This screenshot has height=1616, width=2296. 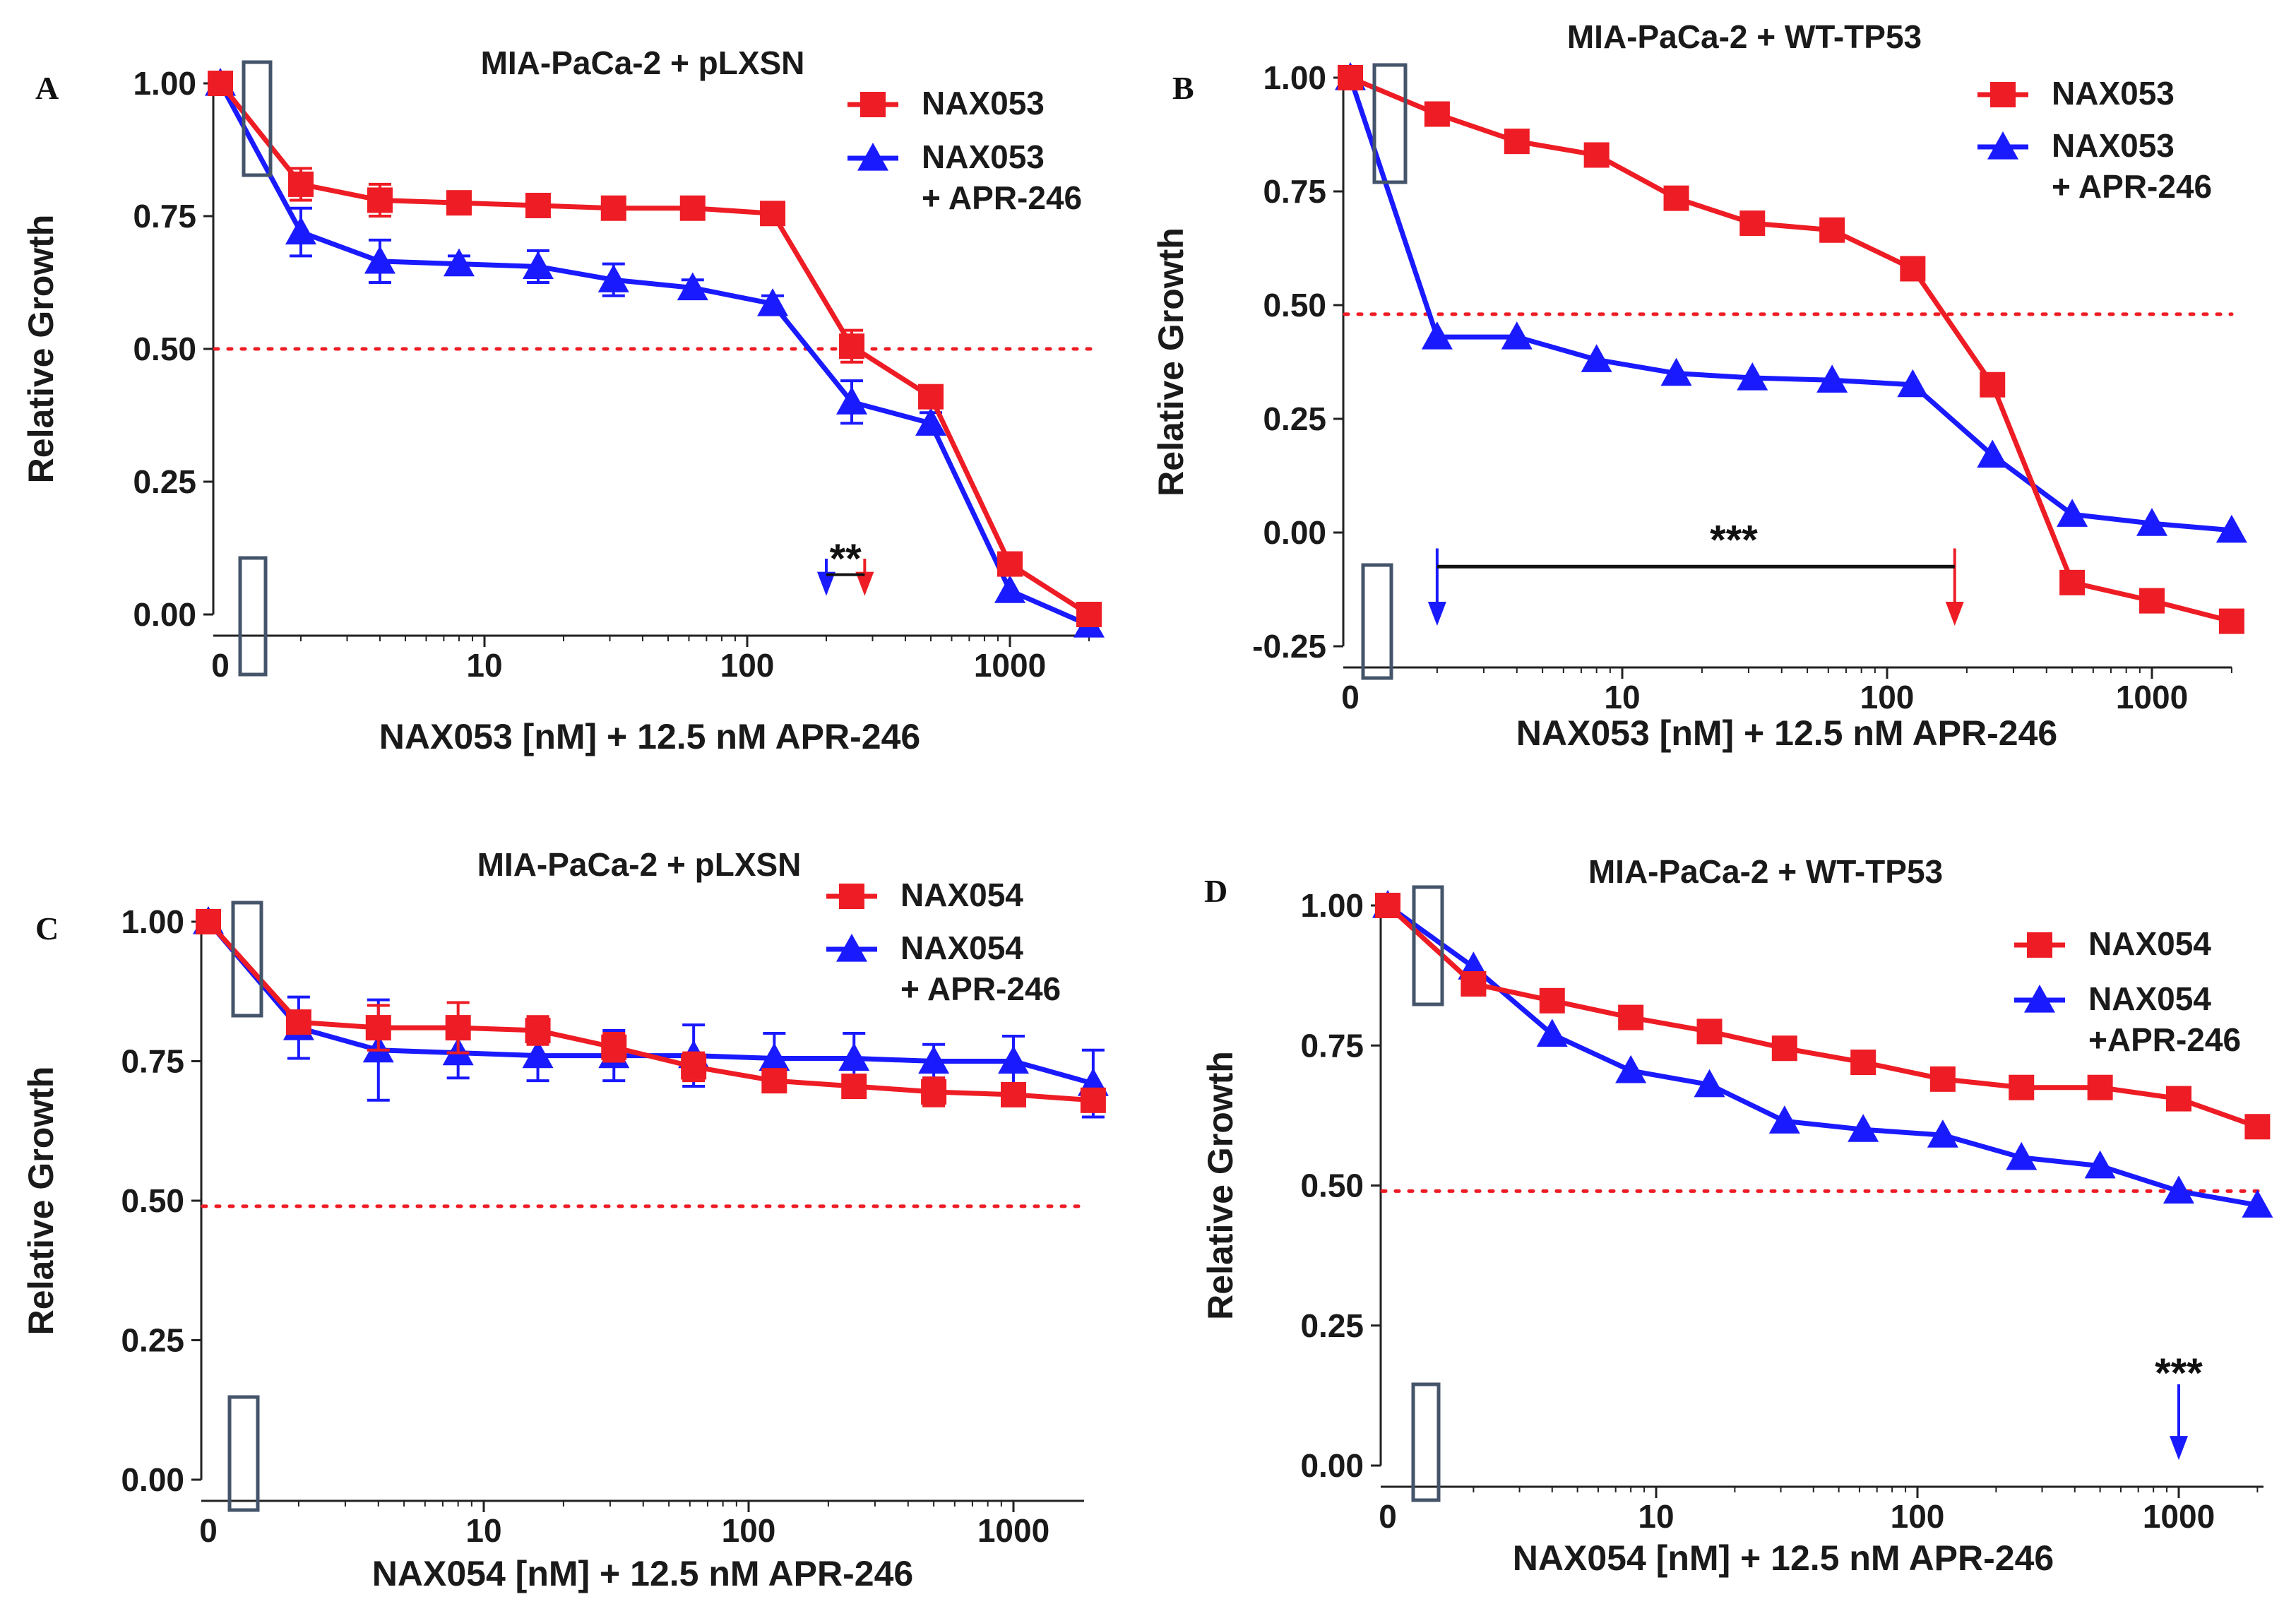 What do you see at coordinates (152, 921) in the screenshot?
I see `y-tick-label: 1.00` at bounding box center [152, 921].